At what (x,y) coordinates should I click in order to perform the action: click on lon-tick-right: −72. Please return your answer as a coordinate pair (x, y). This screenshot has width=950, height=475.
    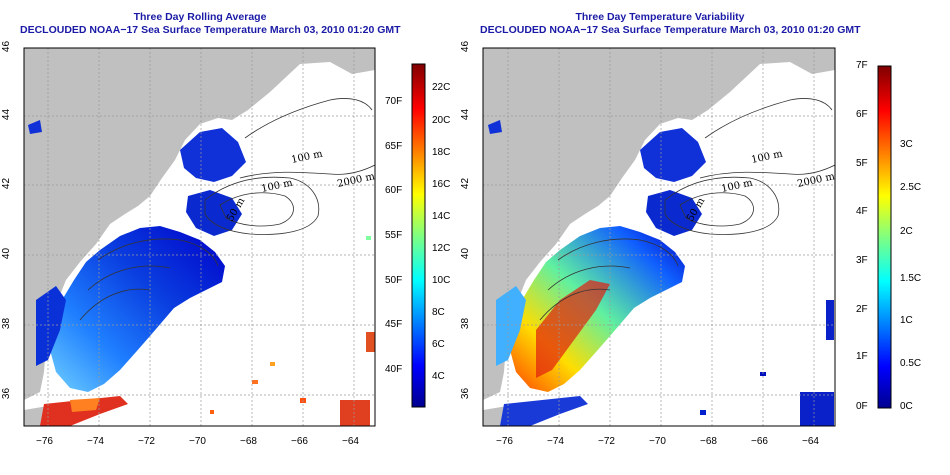
    Looking at the image, I should click on (606, 441).